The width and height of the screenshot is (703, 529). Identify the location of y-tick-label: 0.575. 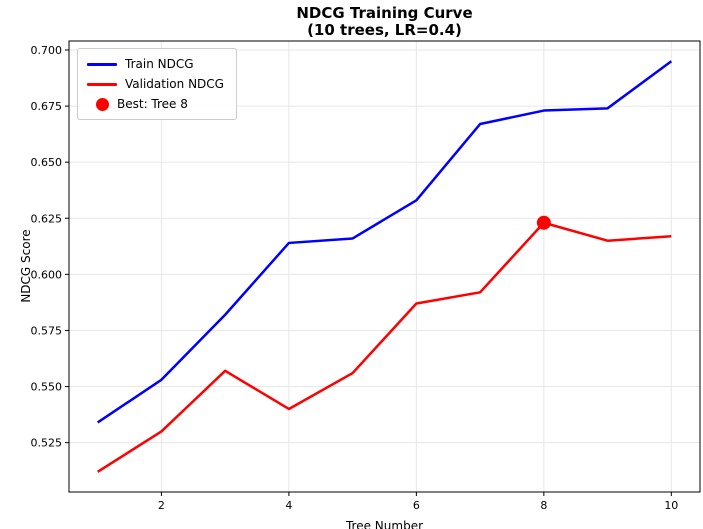
(47, 330).